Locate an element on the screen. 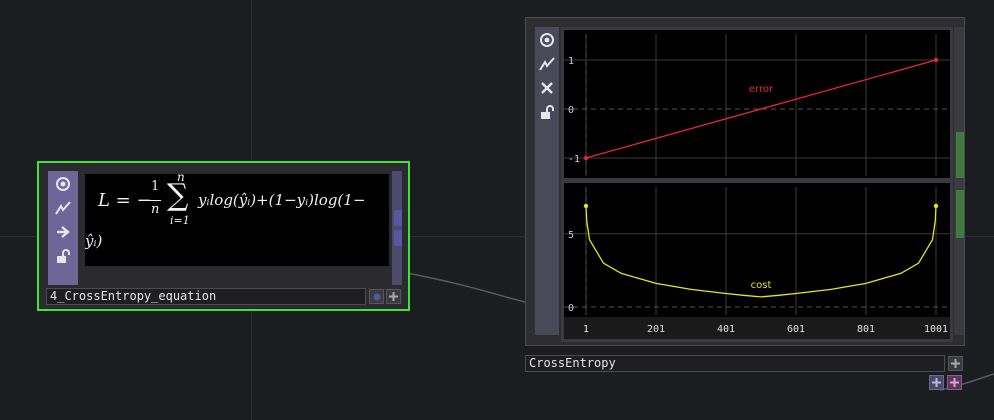 The height and width of the screenshot is (420, 994). sum-upper: n is located at coordinates (181, 179).